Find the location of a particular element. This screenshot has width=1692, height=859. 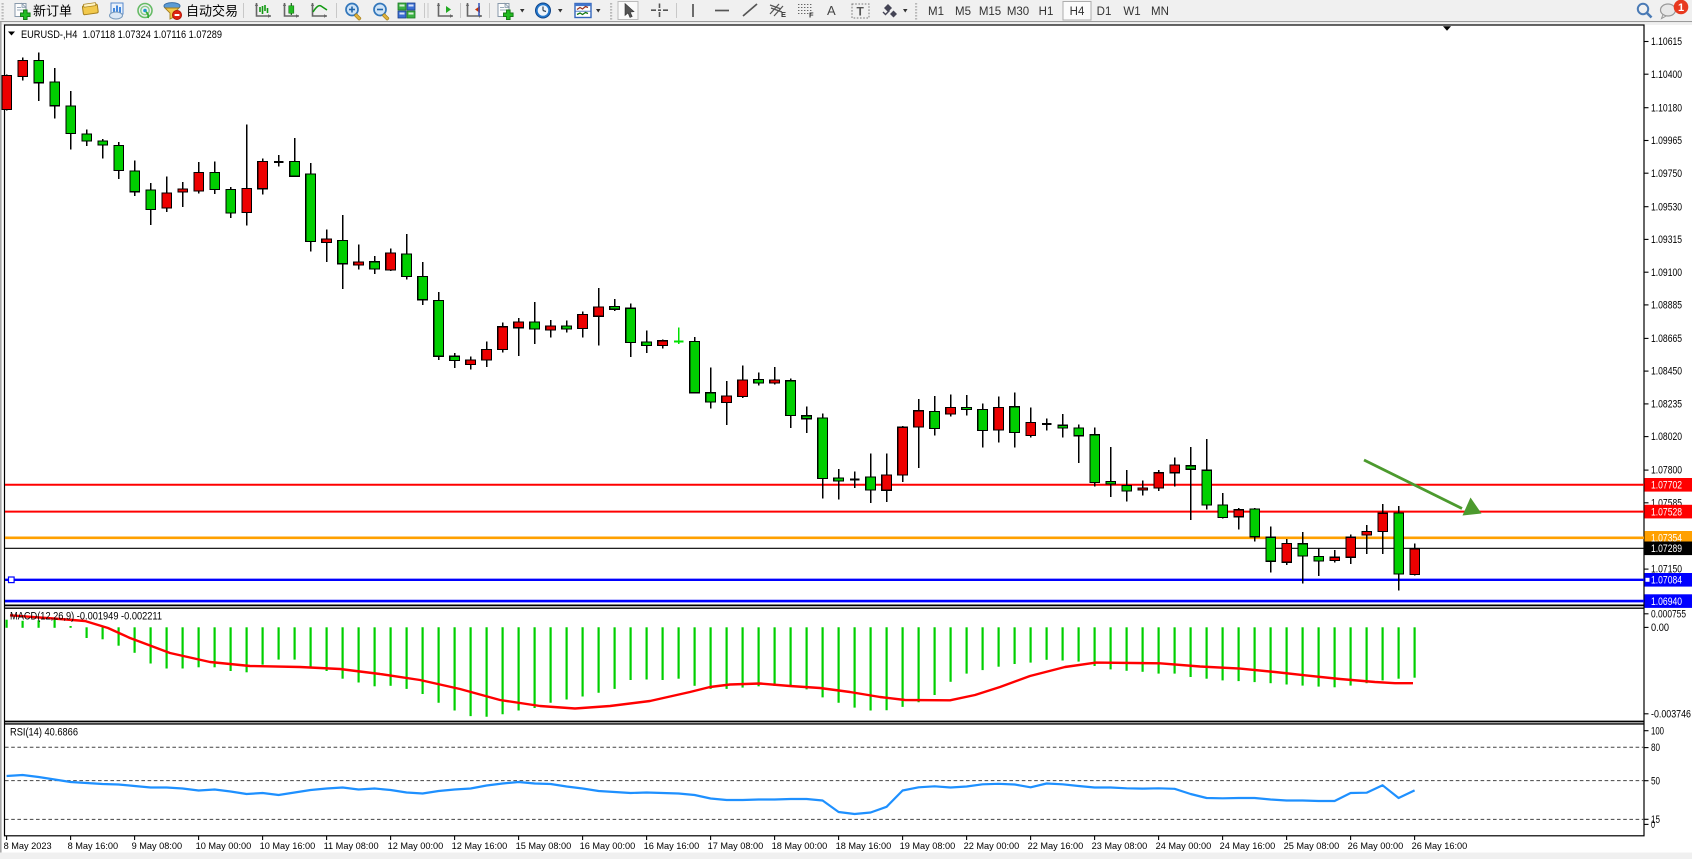

svg-text: 1.07800 is located at coordinates (1666, 471).